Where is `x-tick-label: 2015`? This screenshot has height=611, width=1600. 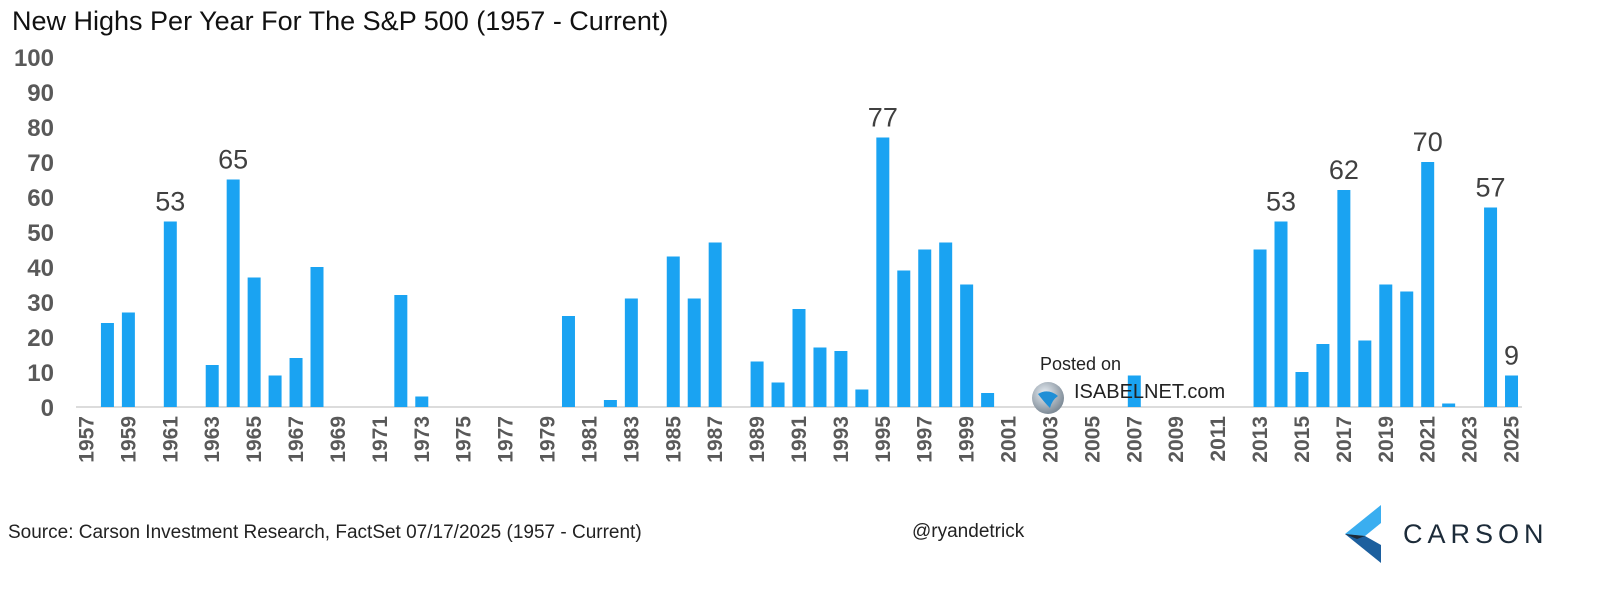 x-tick-label: 2015 is located at coordinates (1302, 439).